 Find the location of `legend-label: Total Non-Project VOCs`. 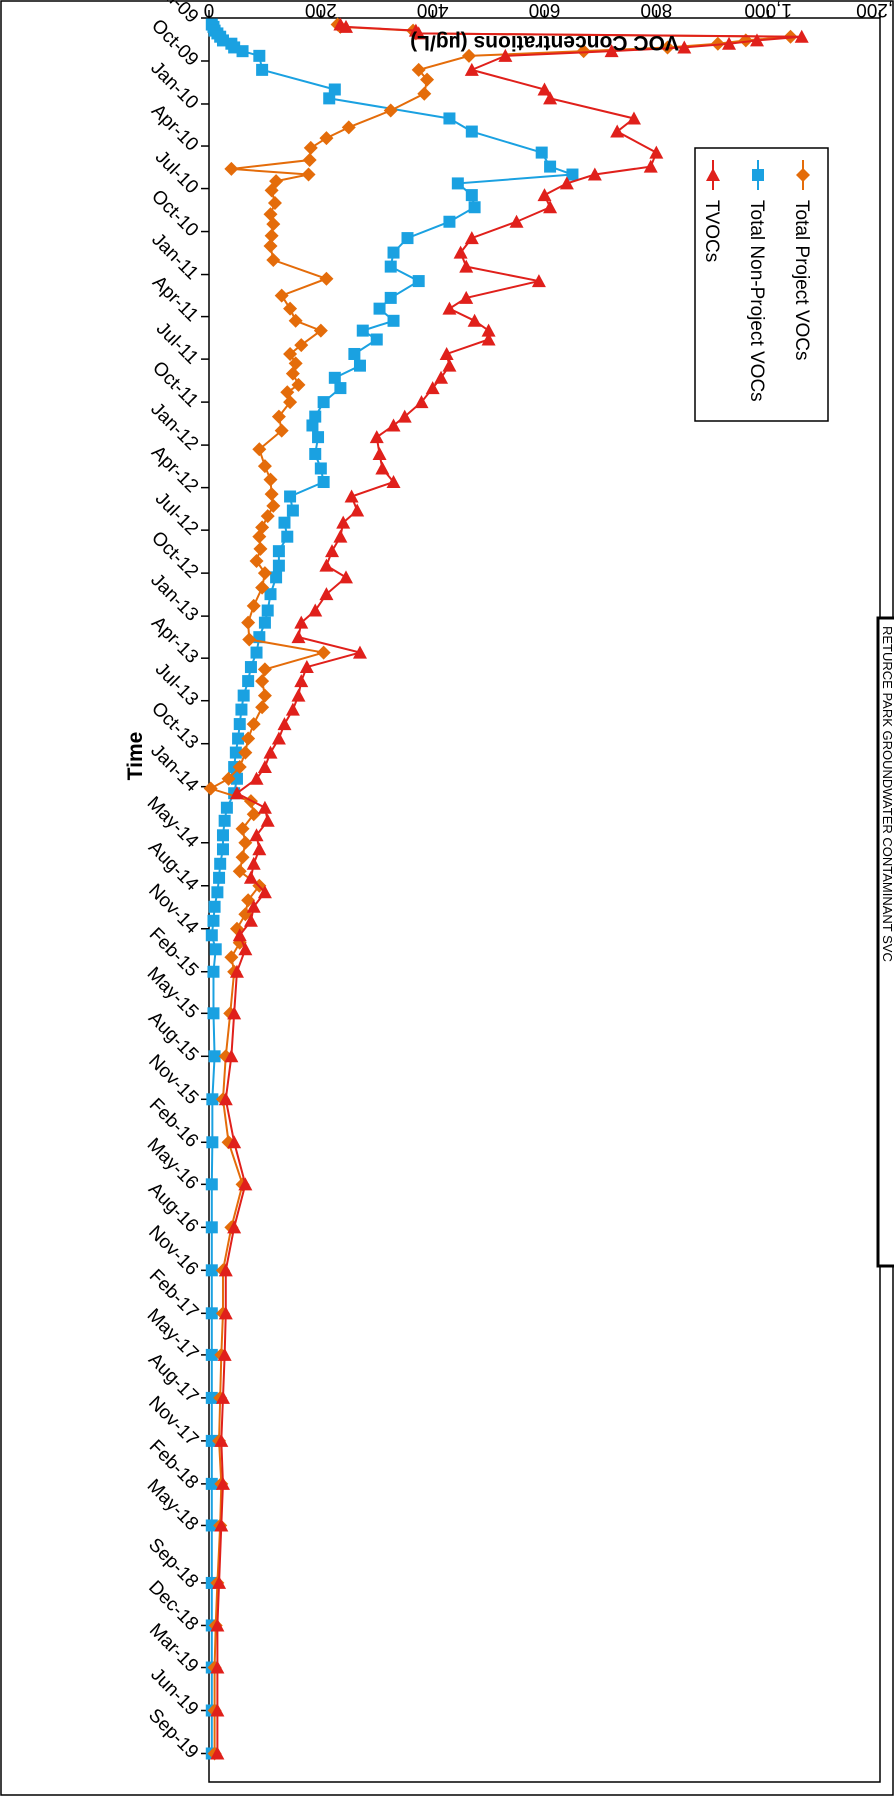

legend-label: Total Non-Project VOCs is located at coordinates (756, 301).